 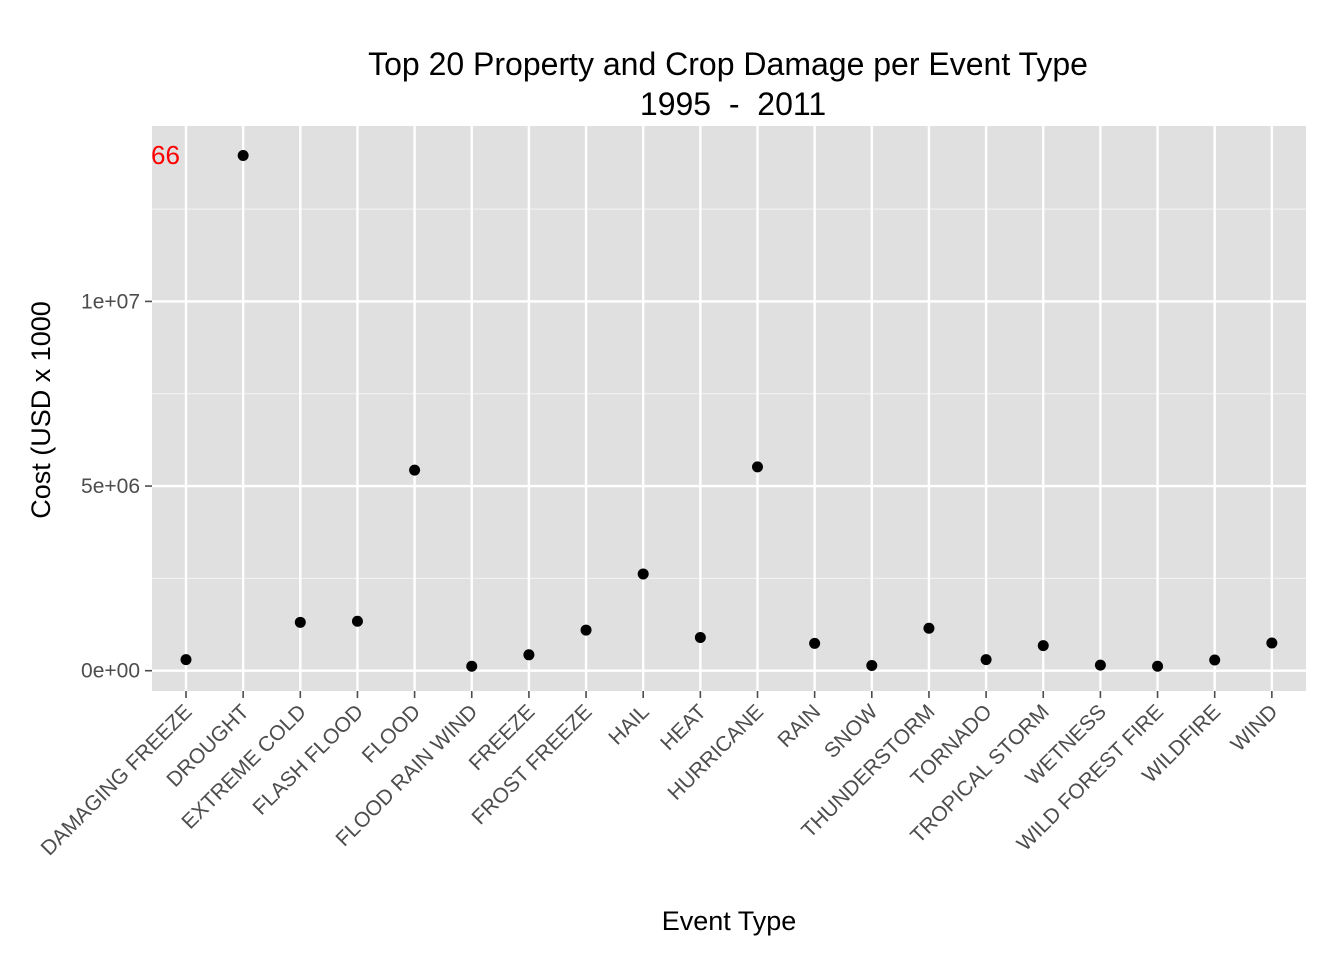 I want to click on y-axis: 0e+00 5e+06 1e+07, so click(x=116, y=486).